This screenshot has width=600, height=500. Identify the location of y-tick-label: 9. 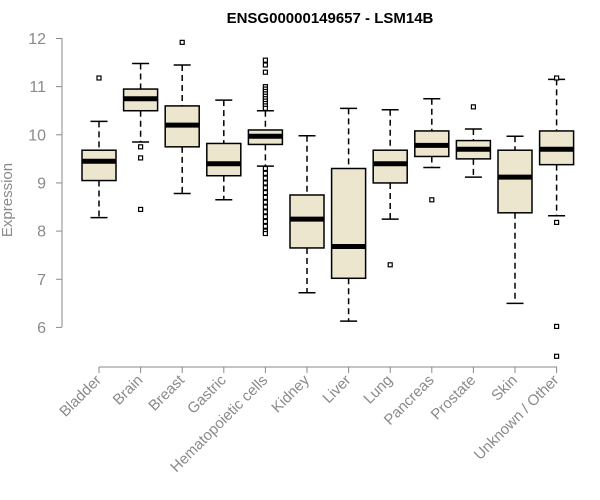
(41, 183).